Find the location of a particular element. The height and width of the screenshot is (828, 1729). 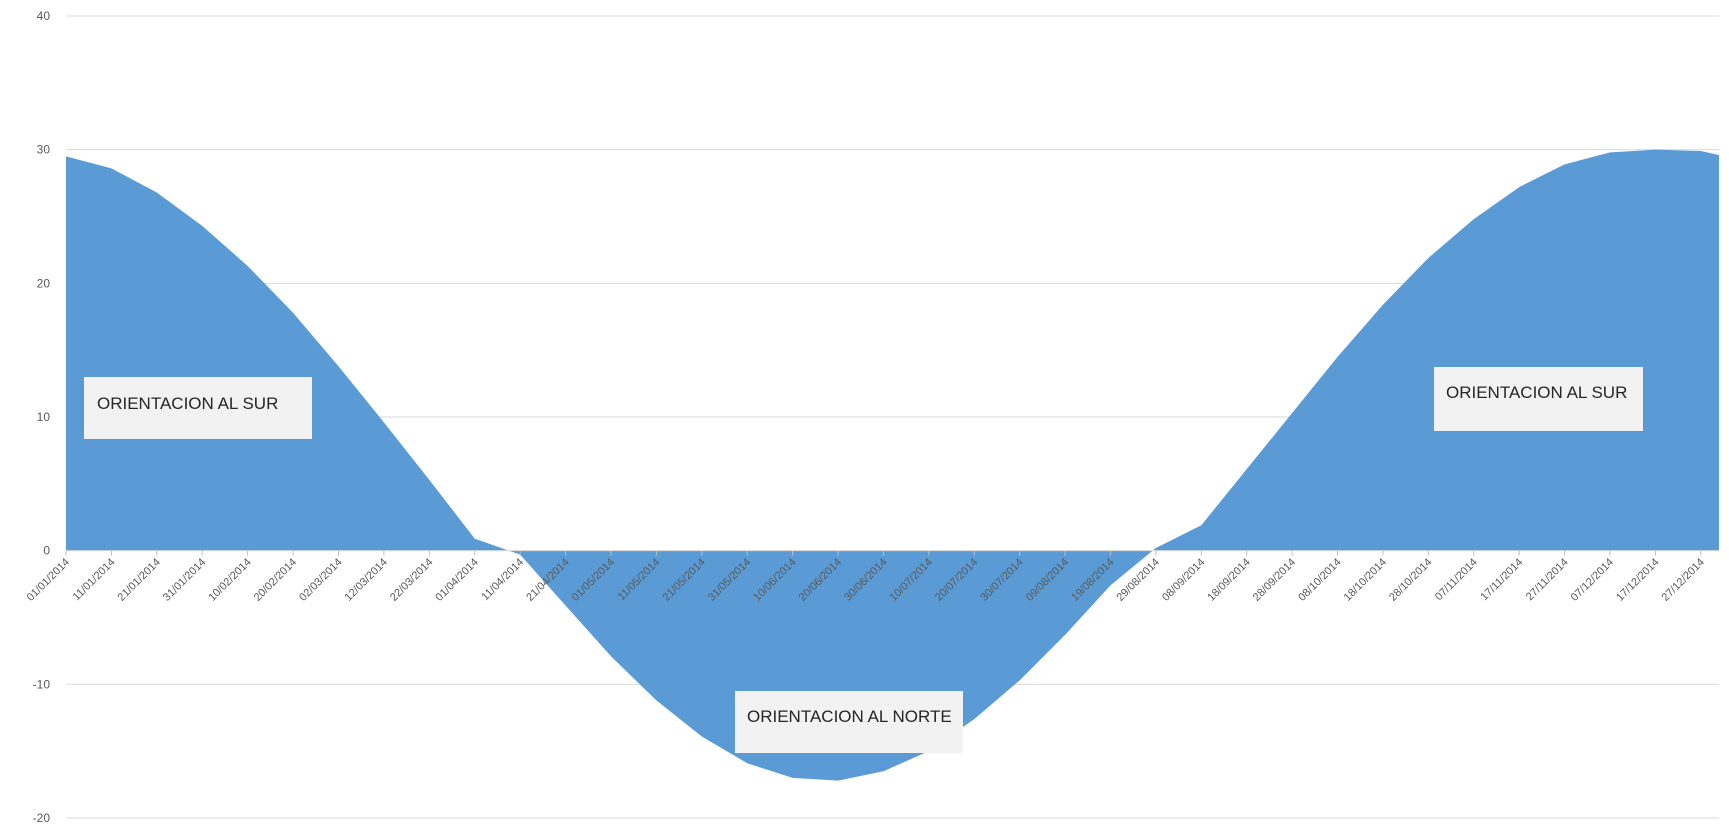

x-tick-label: 28/10/2014 is located at coordinates (1410, 579).